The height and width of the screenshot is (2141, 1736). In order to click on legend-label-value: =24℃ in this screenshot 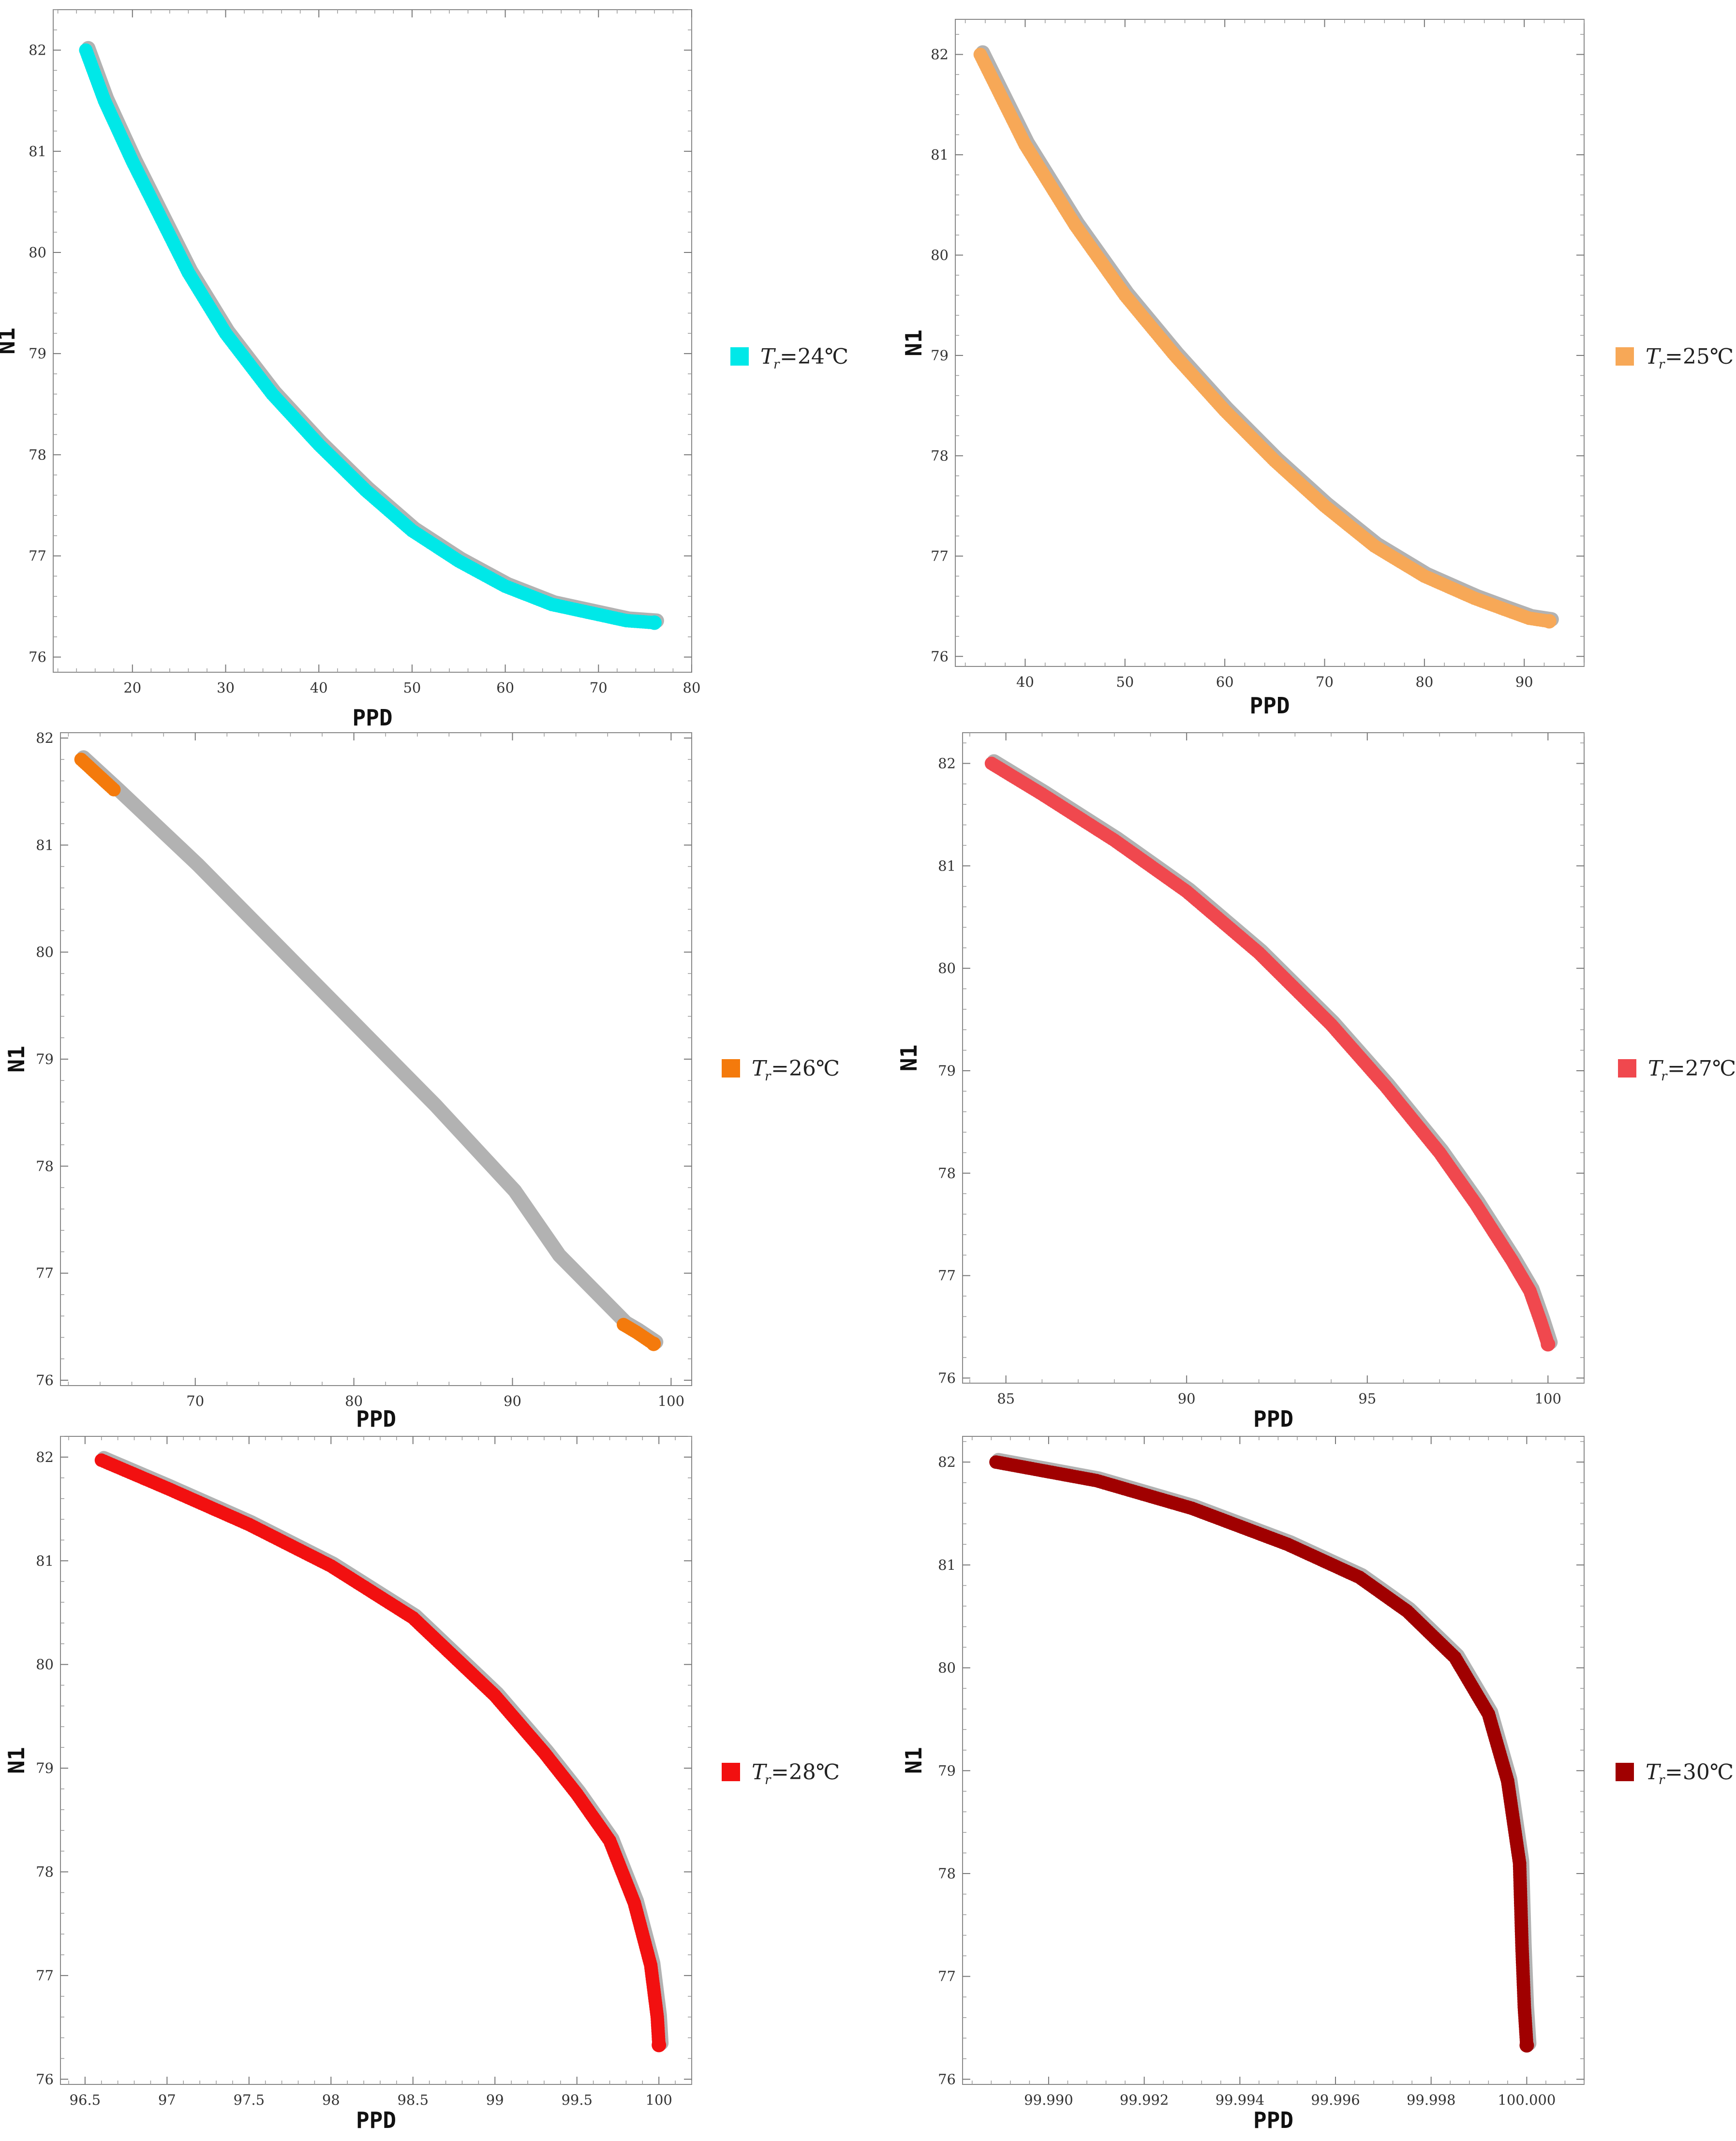, I will do `click(814, 356)`.